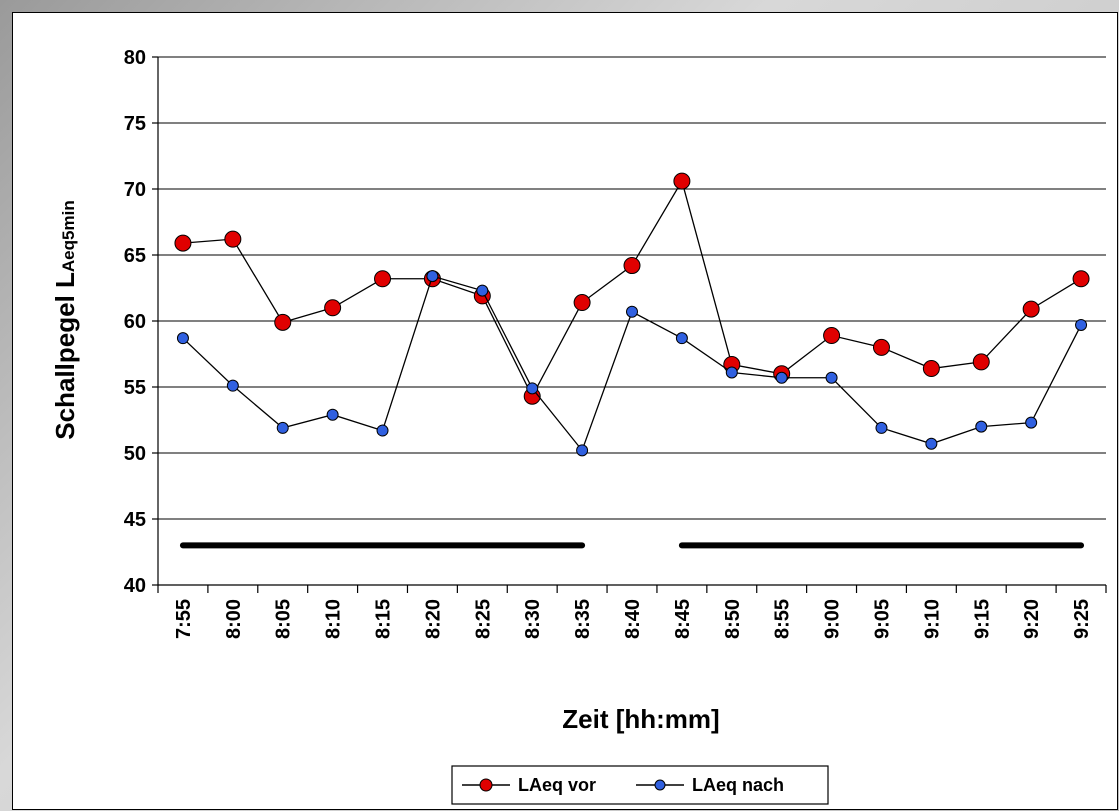  What do you see at coordinates (882, 619) in the screenshot?
I see `x-tick-label: 9:05` at bounding box center [882, 619].